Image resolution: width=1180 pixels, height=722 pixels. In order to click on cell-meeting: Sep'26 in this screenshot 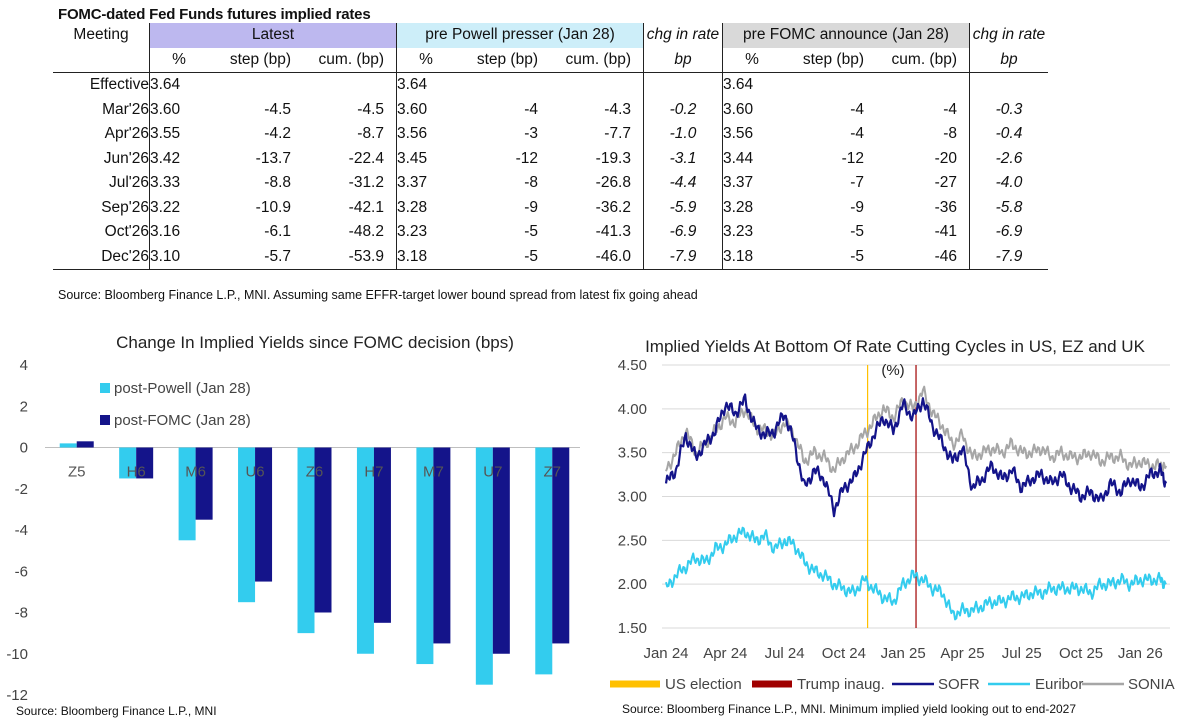, I will do `click(125, 207)`.